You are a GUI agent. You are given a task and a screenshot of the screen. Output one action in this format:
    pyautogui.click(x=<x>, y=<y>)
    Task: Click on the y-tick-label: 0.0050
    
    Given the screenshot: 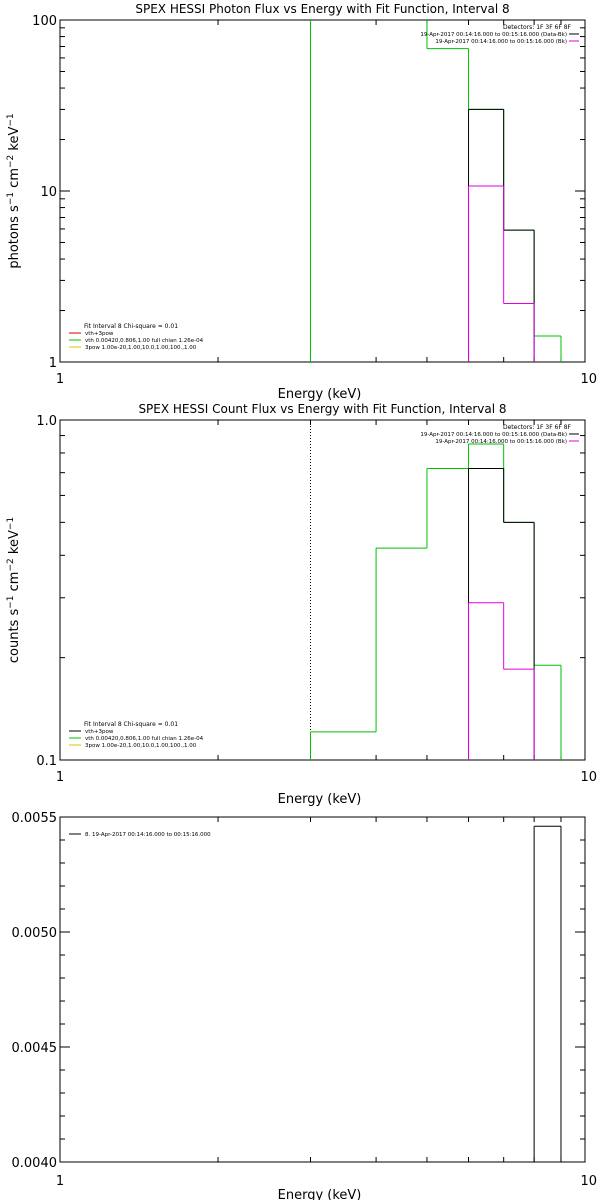 What is the action you would take?
    pyautogui.click(x=35, y=933)
    